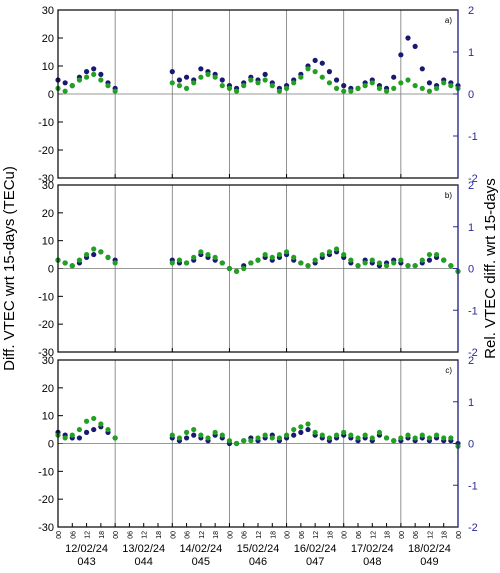  I want to click on doy-label: 049, so click(429, 562).